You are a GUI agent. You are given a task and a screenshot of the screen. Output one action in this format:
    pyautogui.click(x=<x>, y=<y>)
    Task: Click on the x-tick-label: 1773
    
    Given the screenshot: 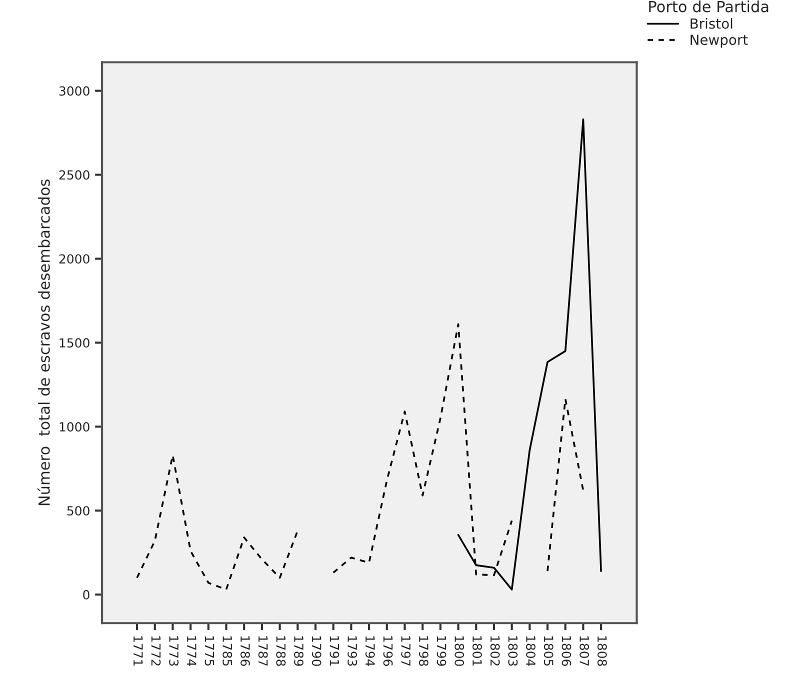 What is the action you would take?
    pyautogui.click(x=174, y=651)
    